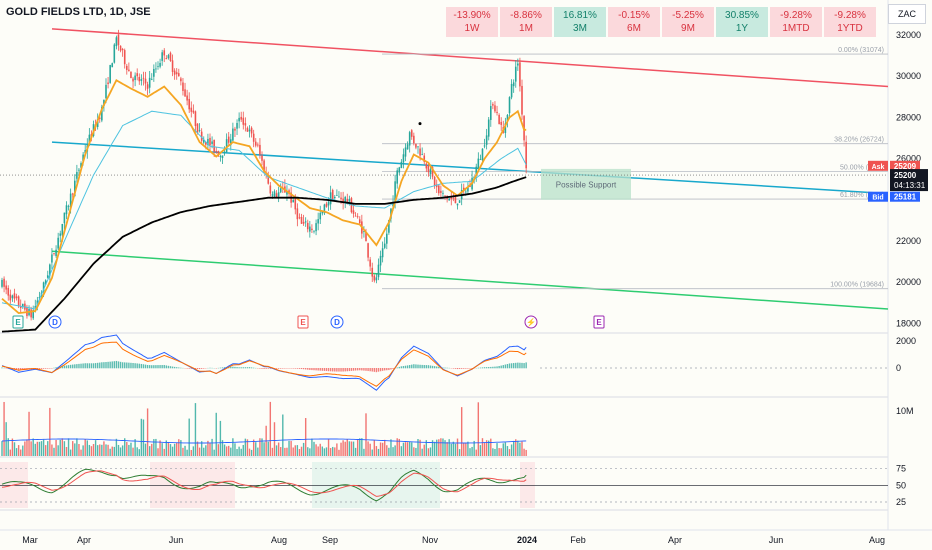 This screenshot has height=550, width=932. What do you see at coordinates (907, 14) in the screenshot?
I see `currency-button: ZAC` at bounding box center [907, 14].